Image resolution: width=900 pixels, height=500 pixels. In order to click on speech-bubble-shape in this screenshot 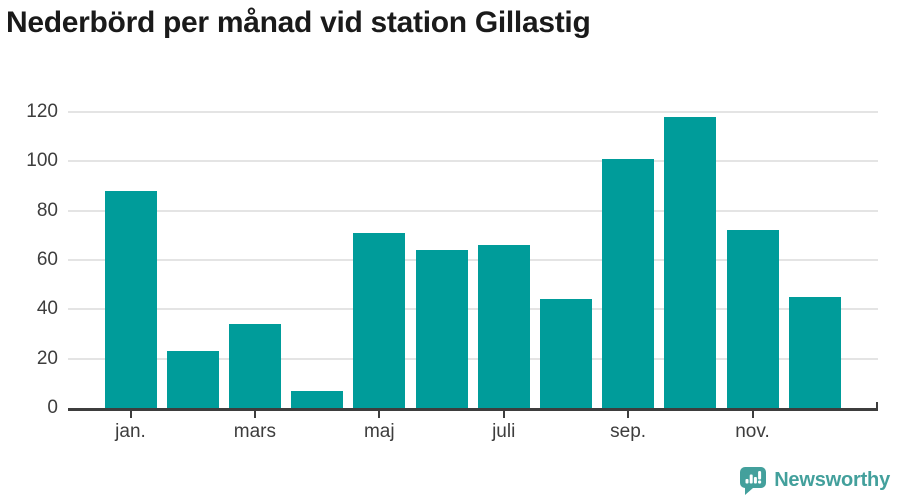, I will do `click(753, 481)`.